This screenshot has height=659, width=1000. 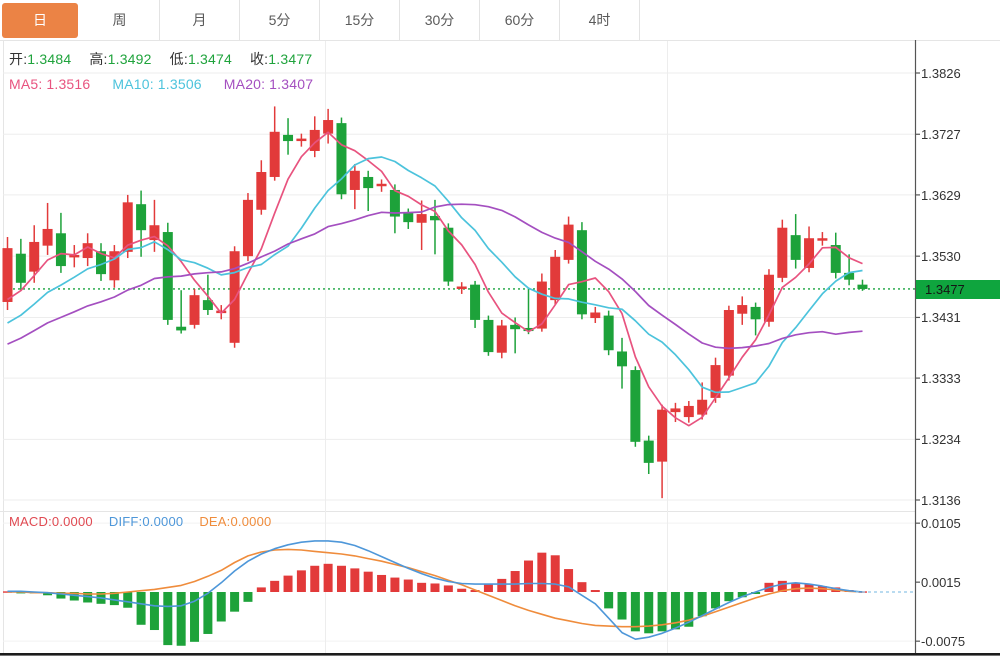 I want to click on price-tick-label: 1.3826, so click(x=941, y=73).